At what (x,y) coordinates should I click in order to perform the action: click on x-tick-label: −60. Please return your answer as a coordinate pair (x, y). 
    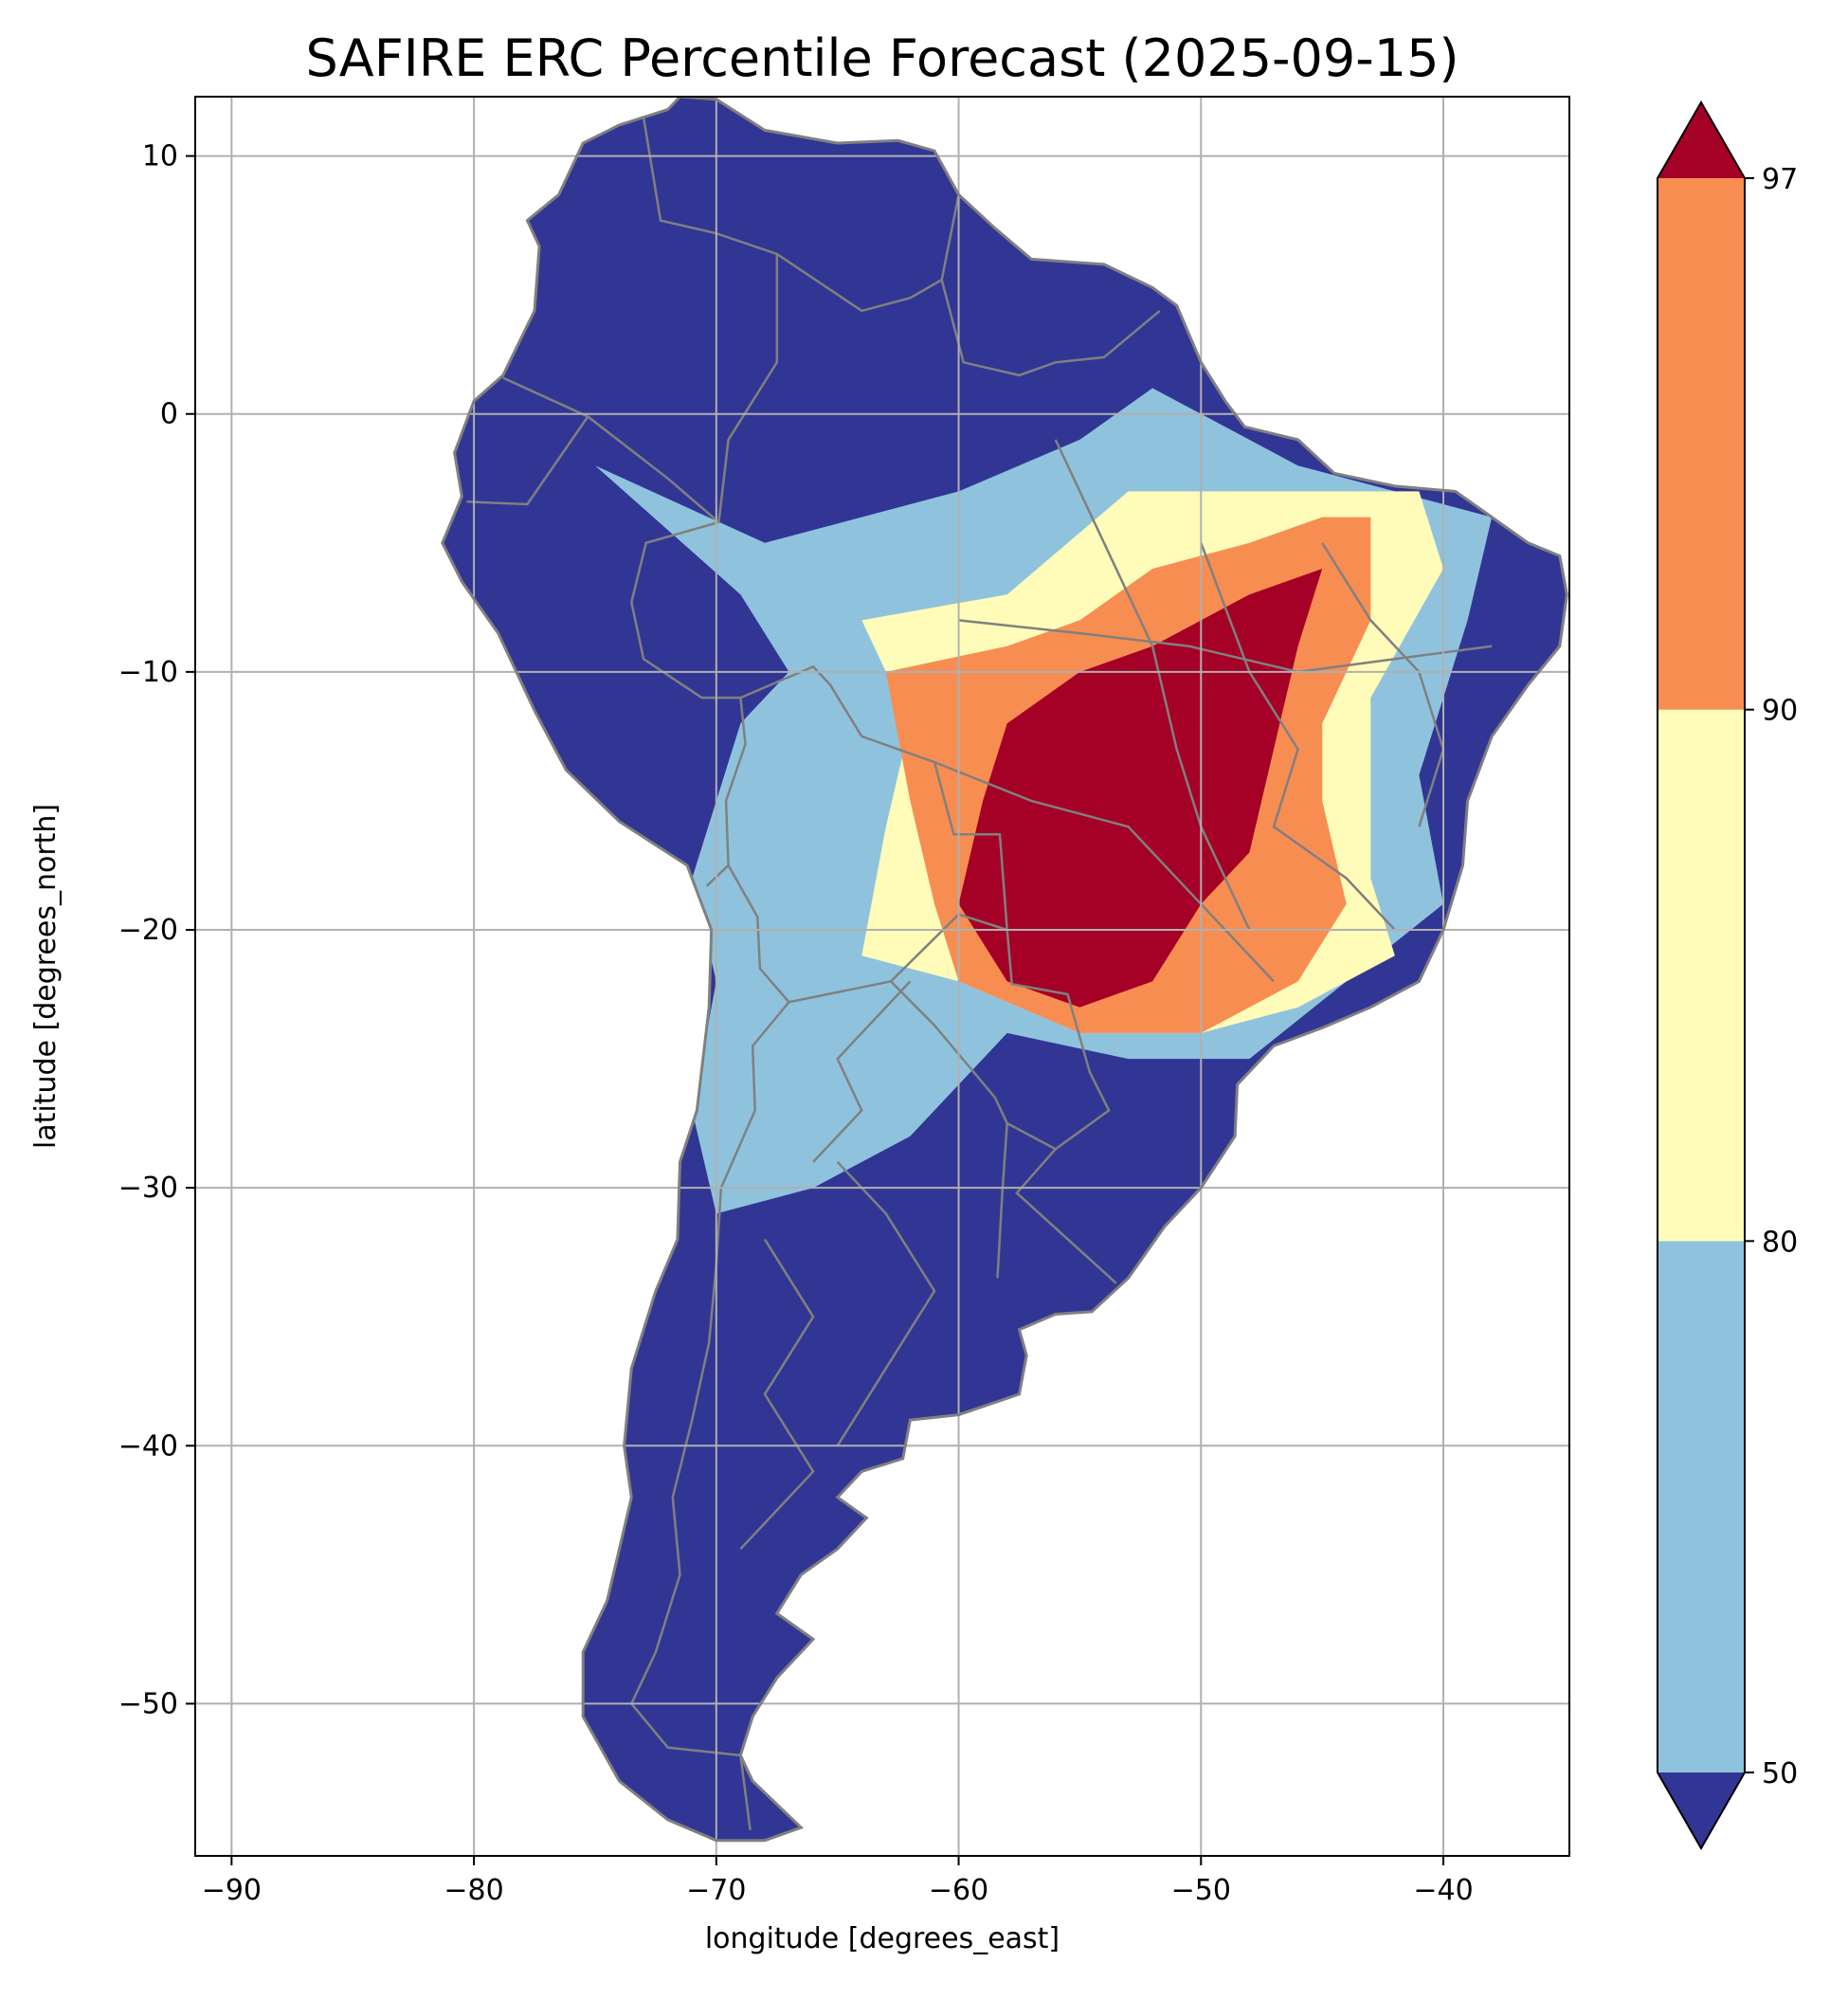
    Looking at the image, I should click on (959, 1891).